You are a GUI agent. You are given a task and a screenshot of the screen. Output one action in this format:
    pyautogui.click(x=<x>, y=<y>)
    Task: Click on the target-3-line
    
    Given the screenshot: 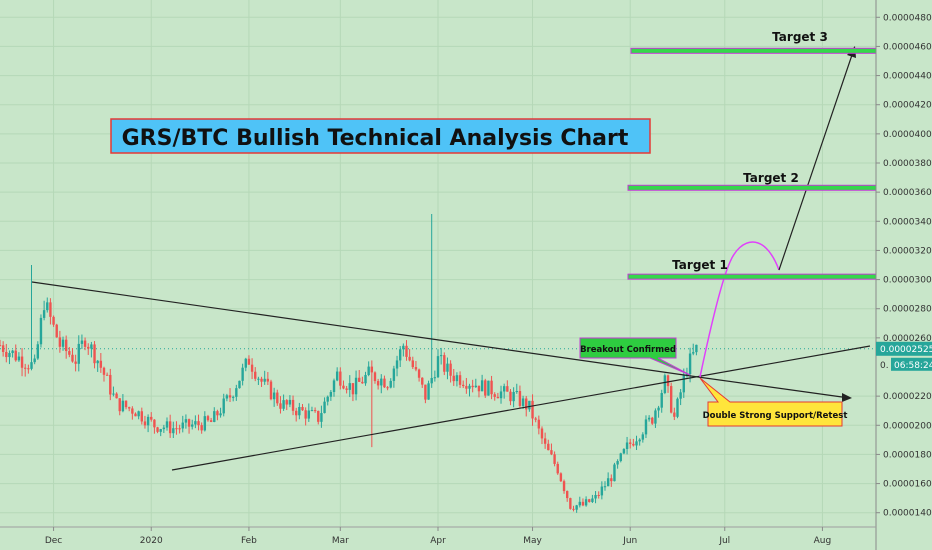 What is the action you would take?
    pyautogui.click(x=753, y=50)
    